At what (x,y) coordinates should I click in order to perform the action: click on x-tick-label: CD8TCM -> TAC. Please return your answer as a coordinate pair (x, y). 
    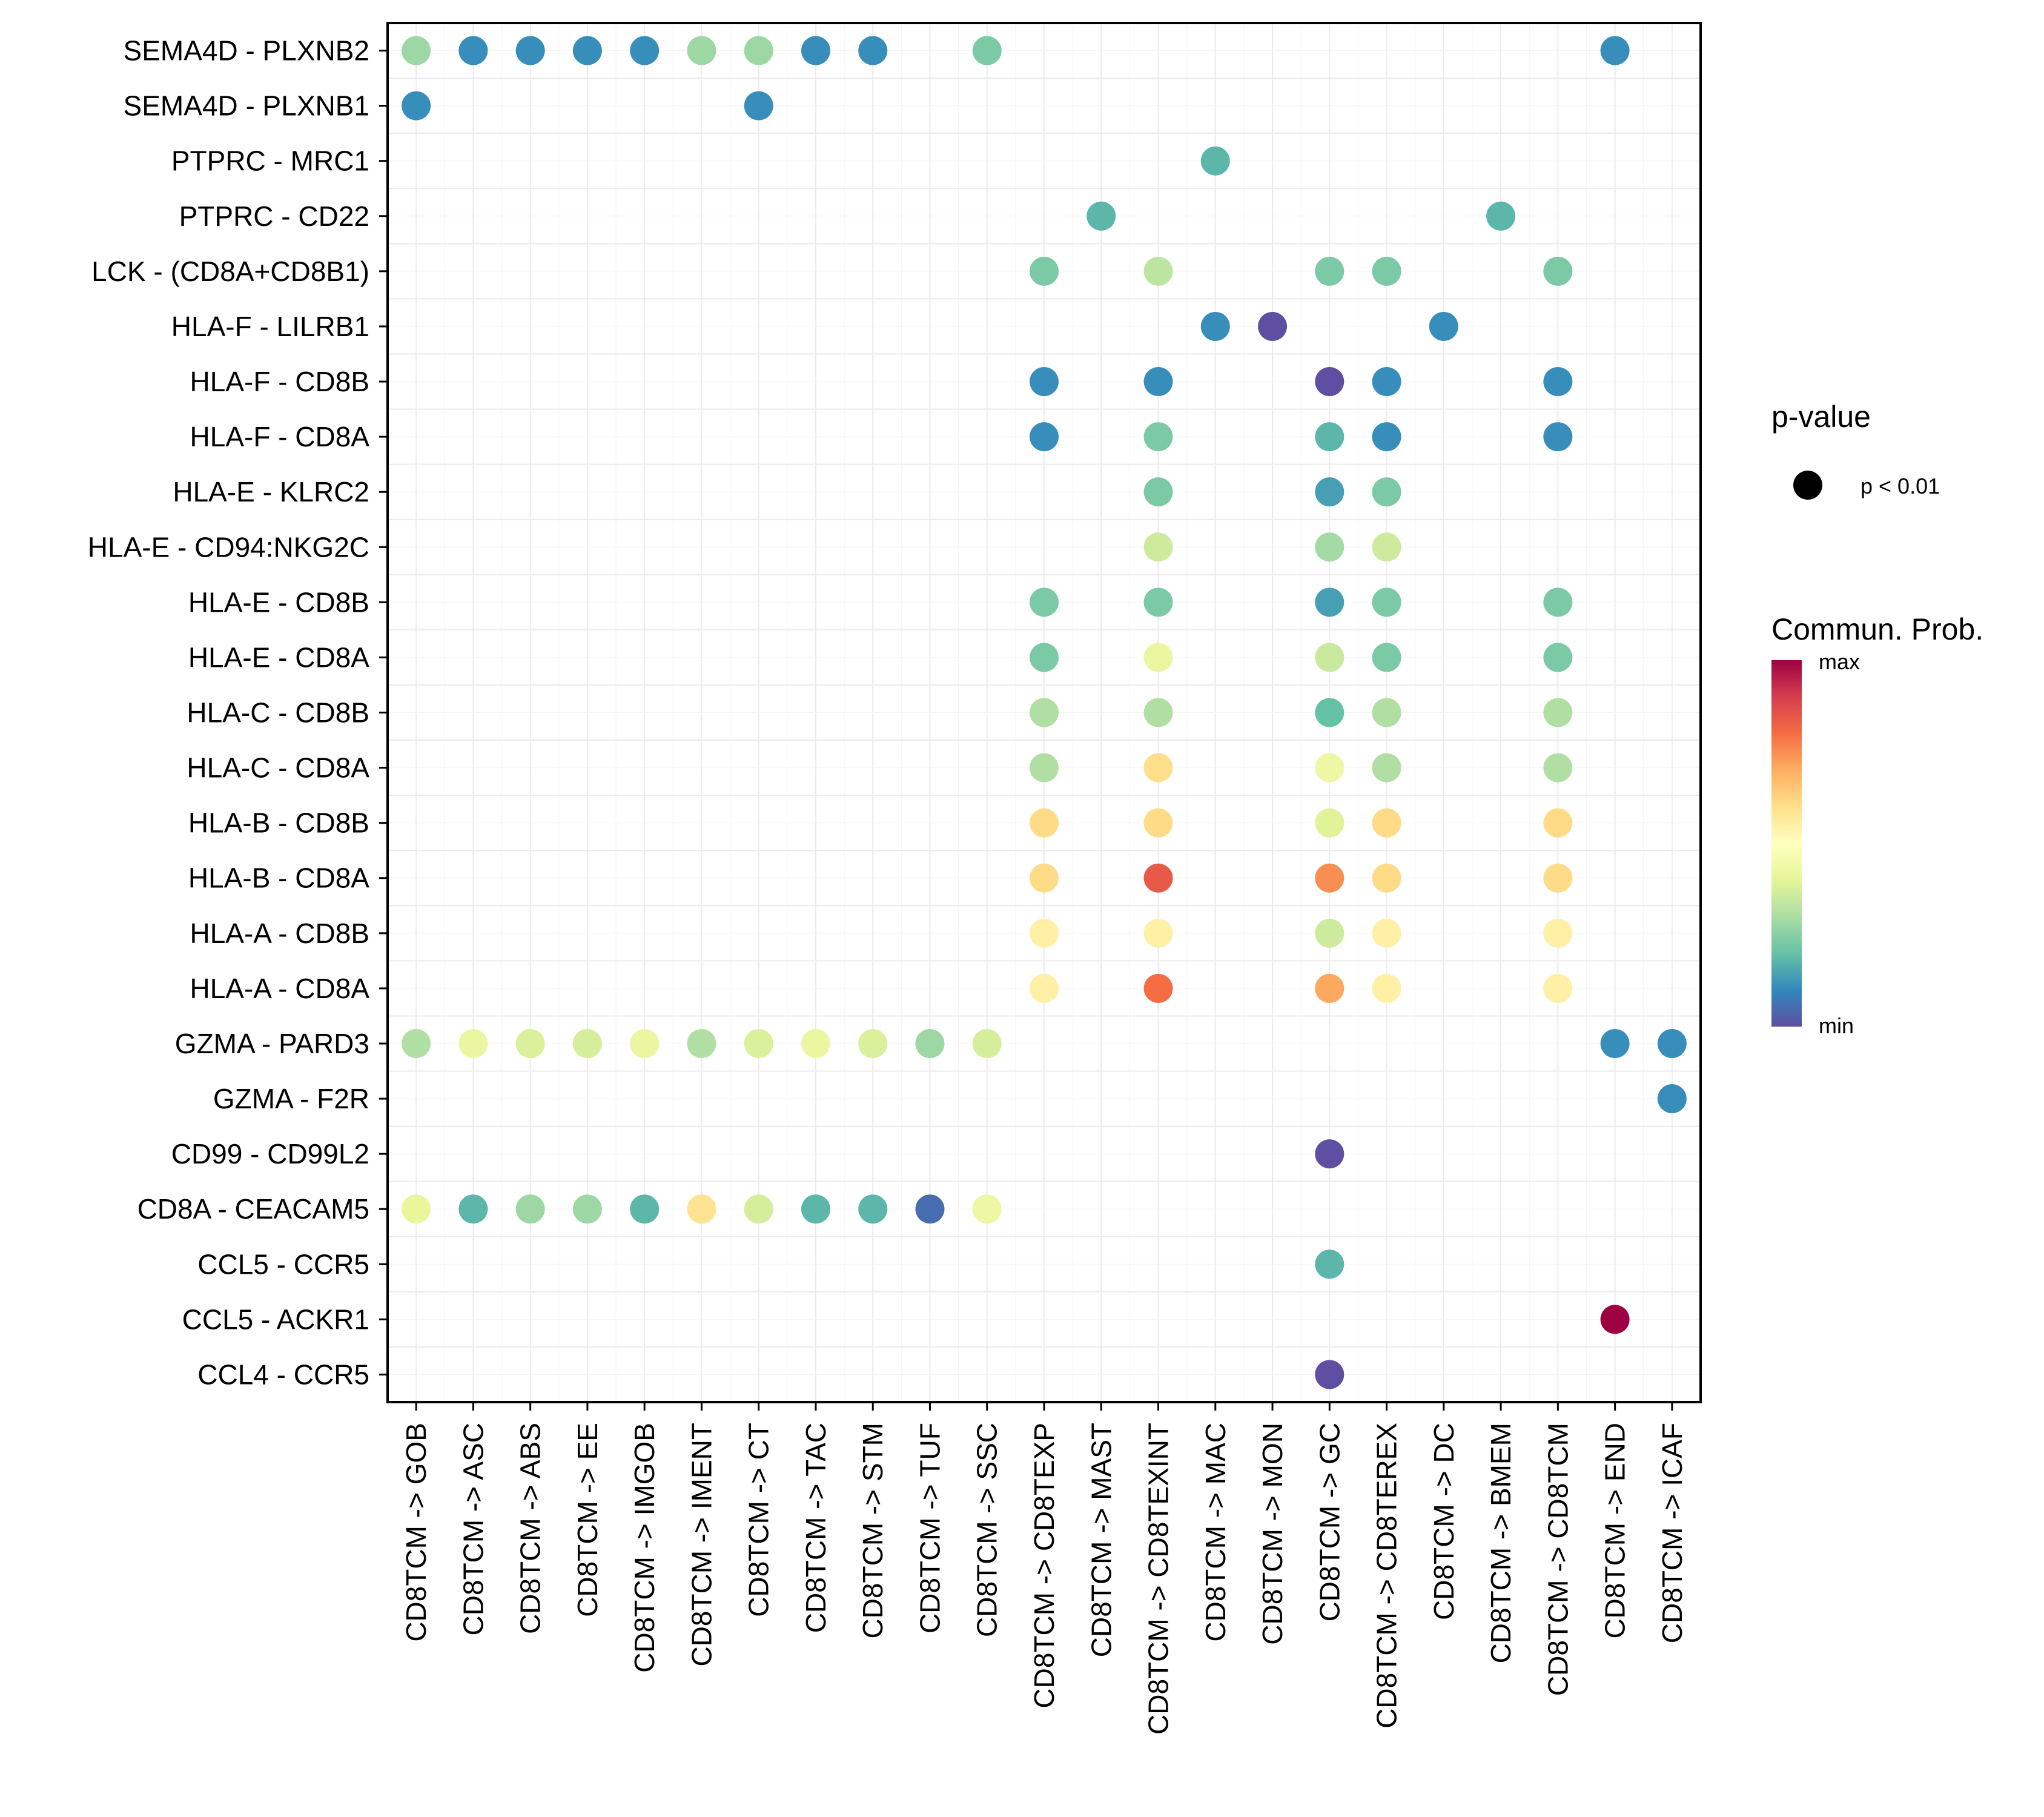
    Looking at the image, I should click on (816, 1528).